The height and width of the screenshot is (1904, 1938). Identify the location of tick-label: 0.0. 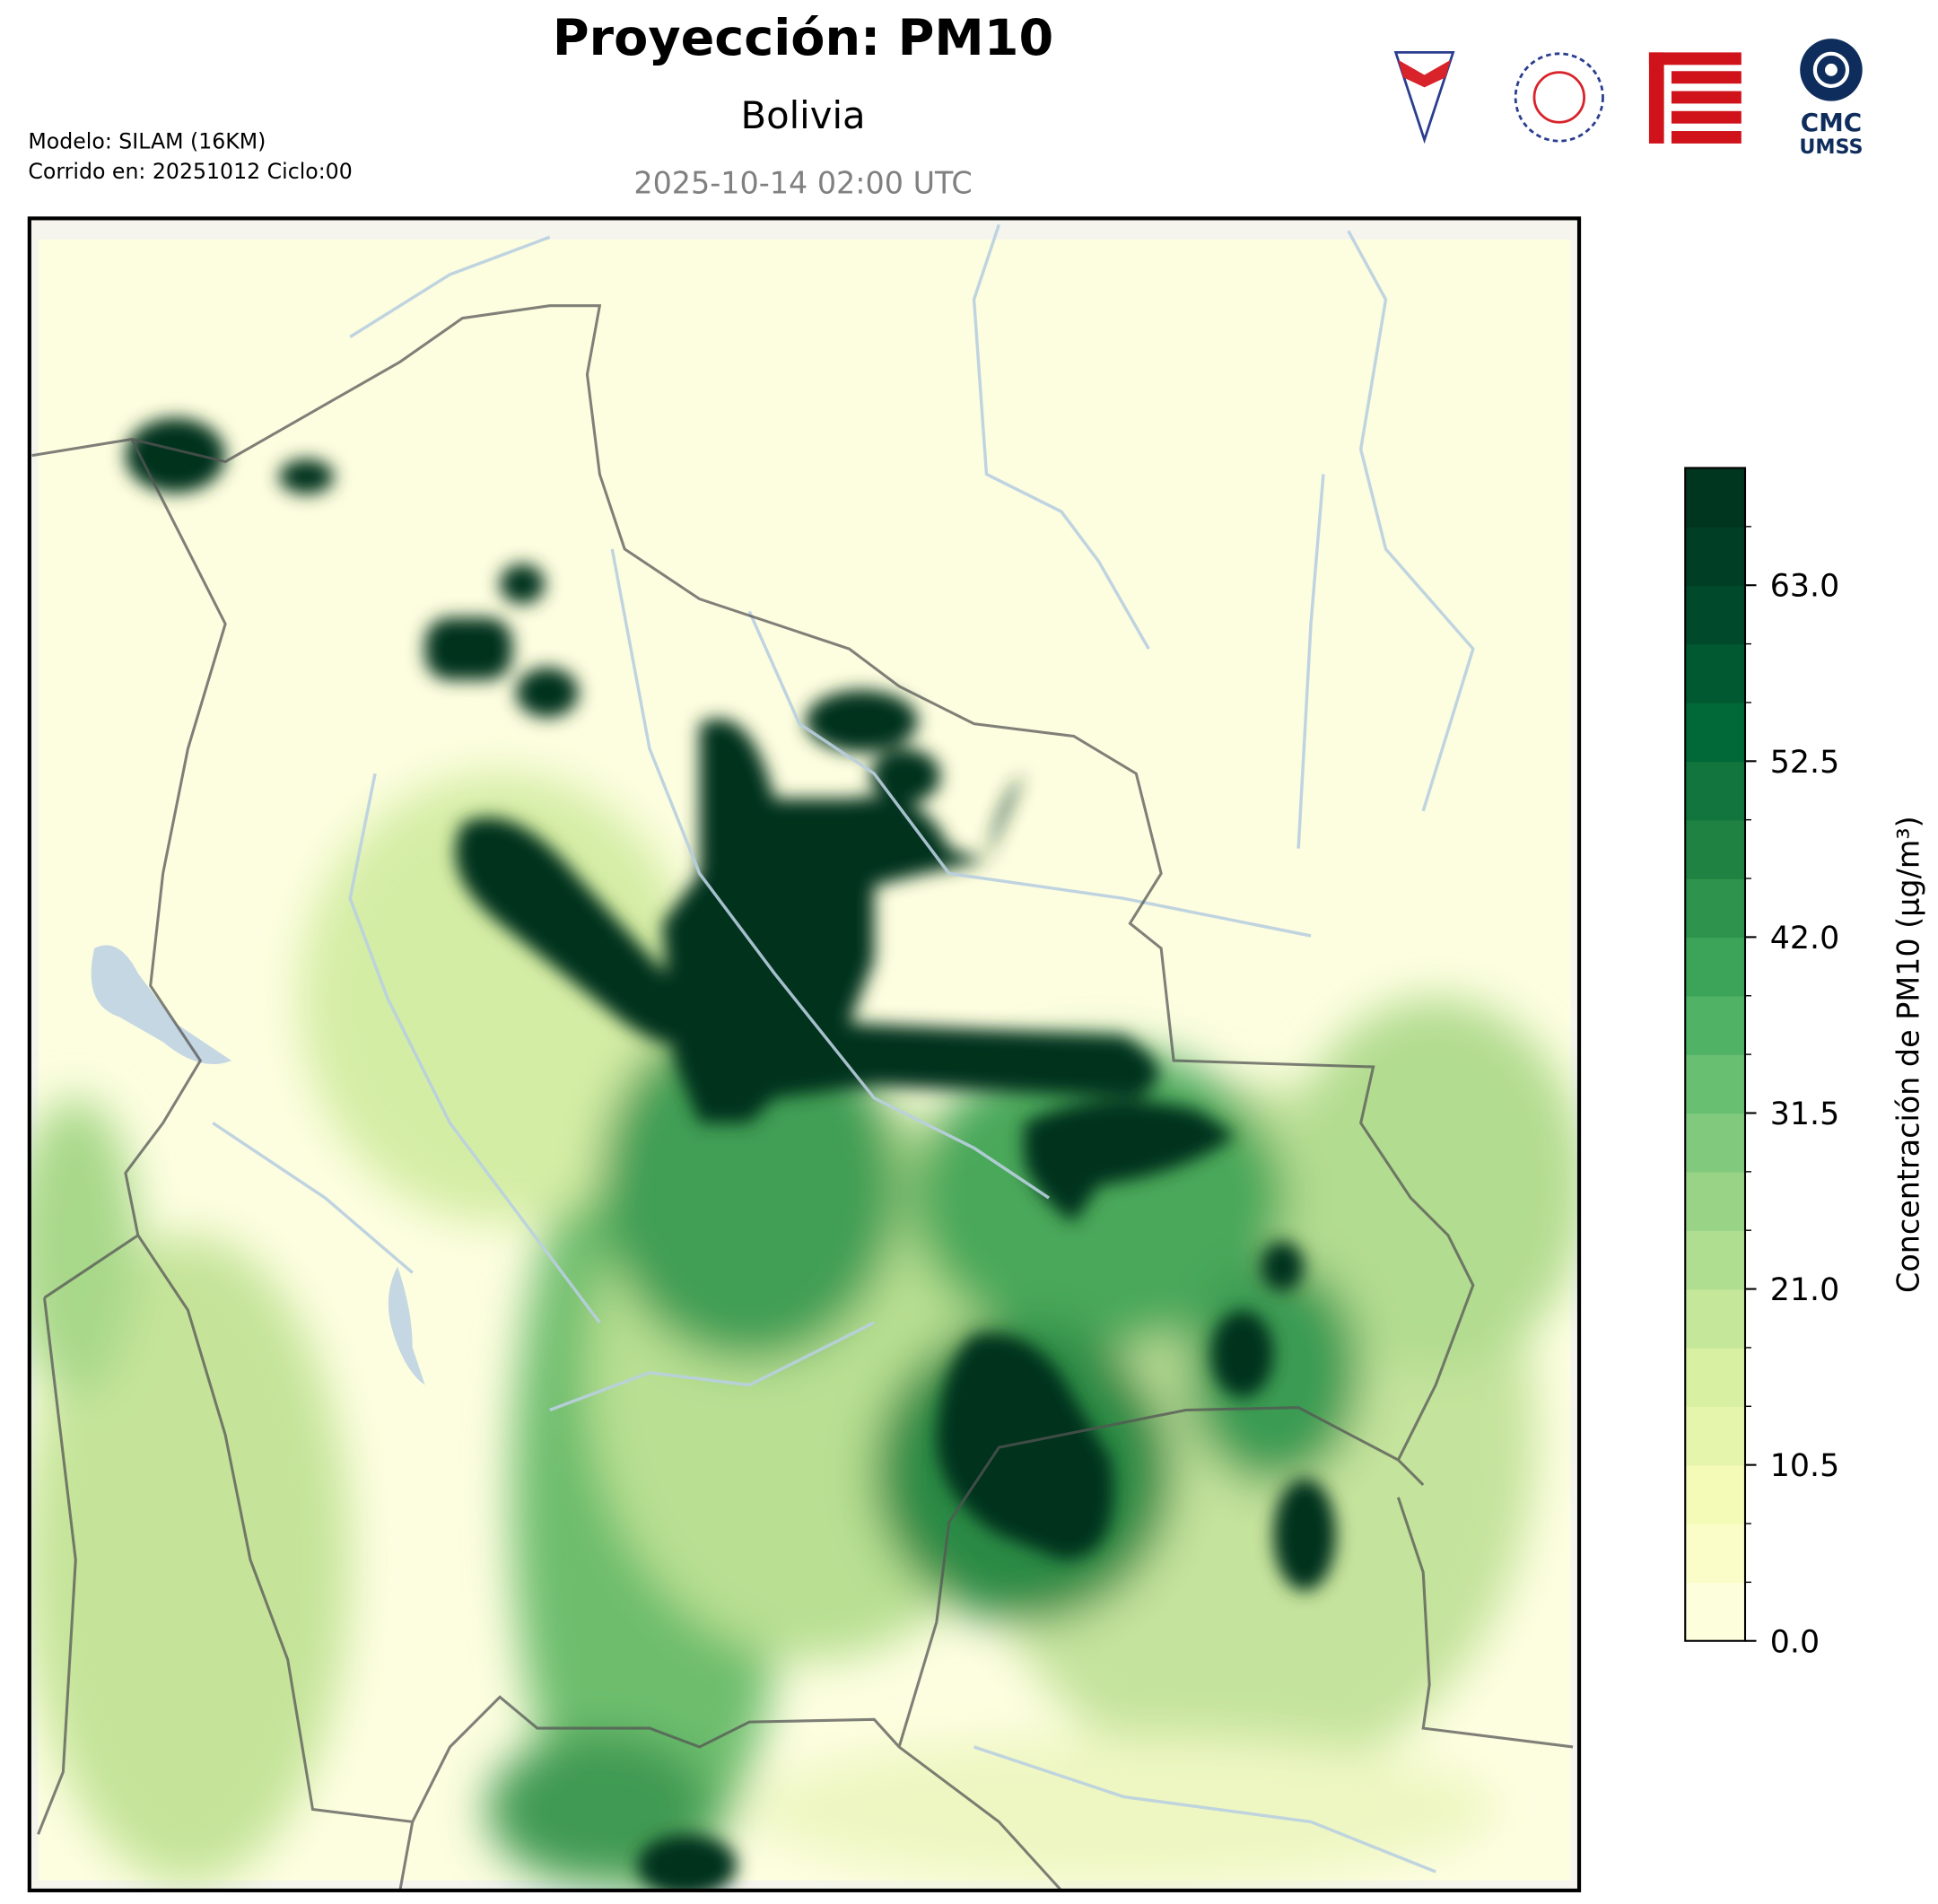
(1795, 1642).